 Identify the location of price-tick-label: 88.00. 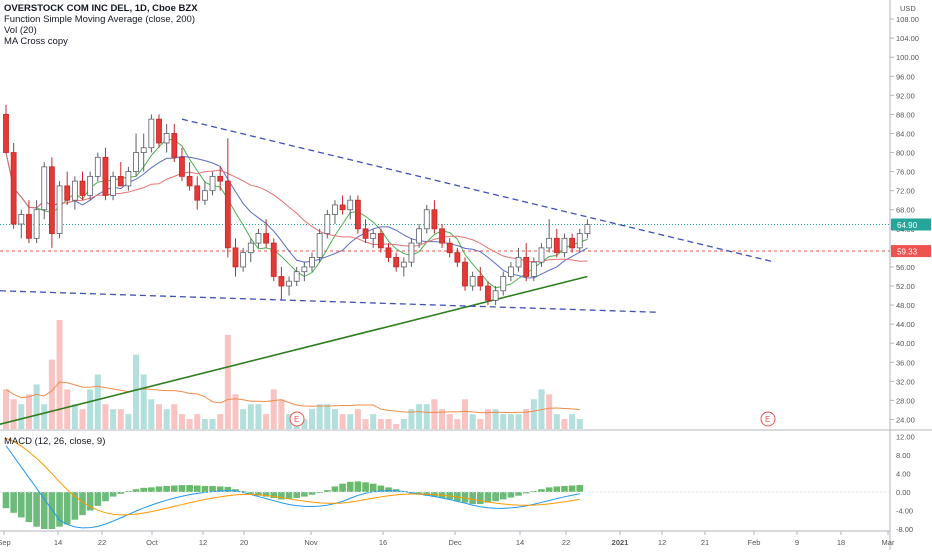
(905, 114).